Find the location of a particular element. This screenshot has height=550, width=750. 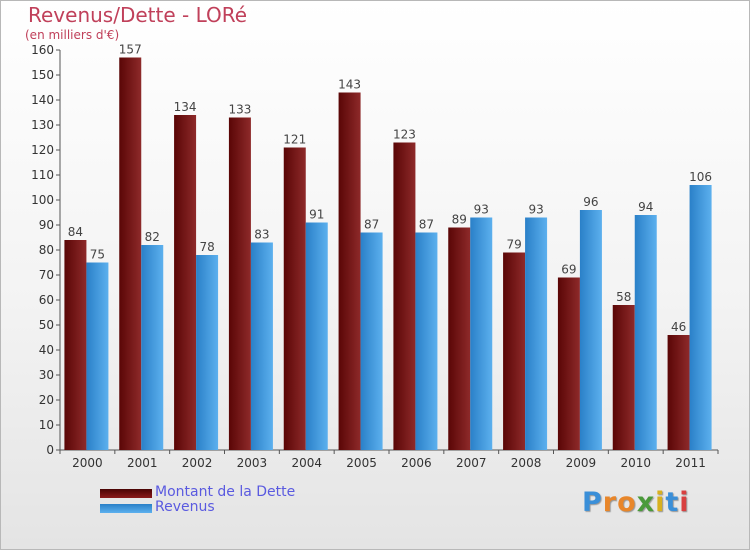

data-label-dette: 84 is located at coordinates (75, 232).